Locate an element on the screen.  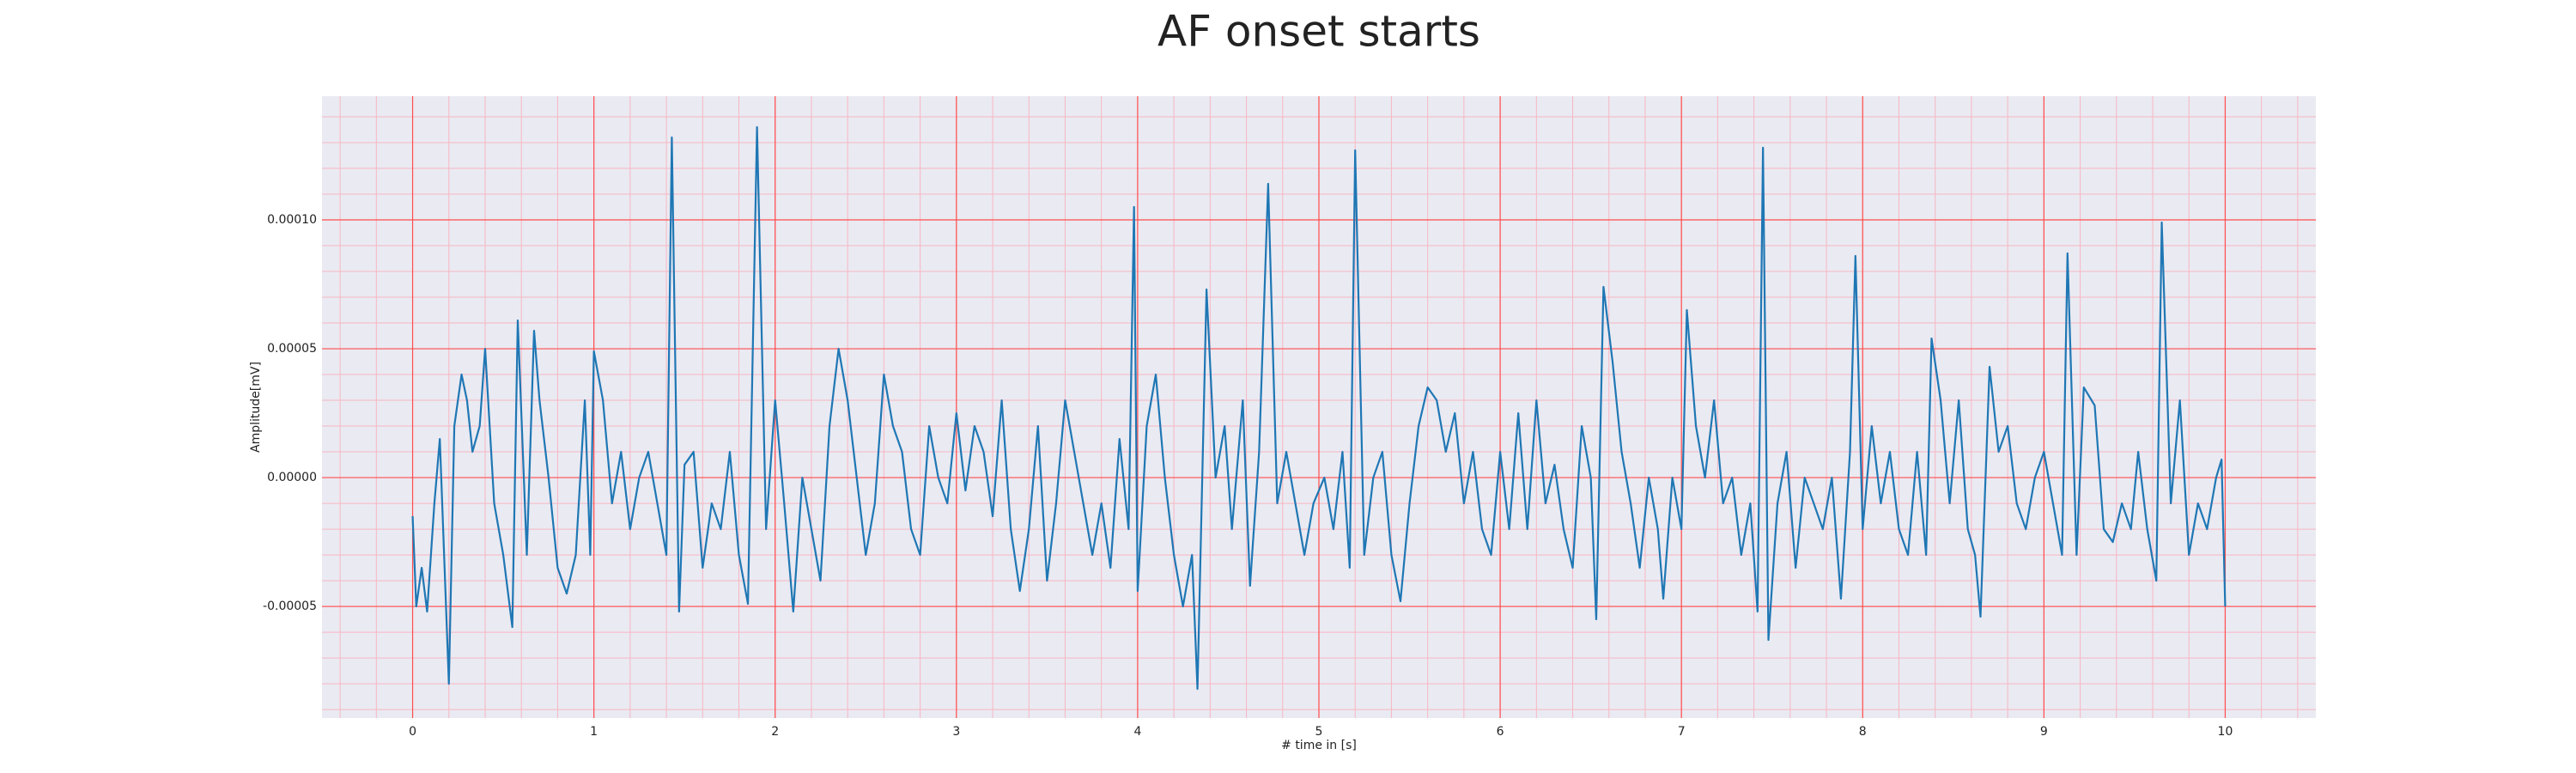
x-tick-label: 8 is located at coordinates (1863, 732).